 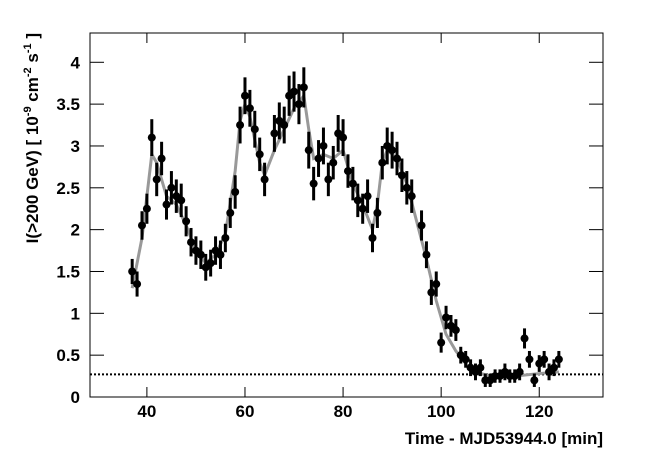 I want to click on y-label-text: I(>200 GeV) [ 10, so click(x=32, y=179).